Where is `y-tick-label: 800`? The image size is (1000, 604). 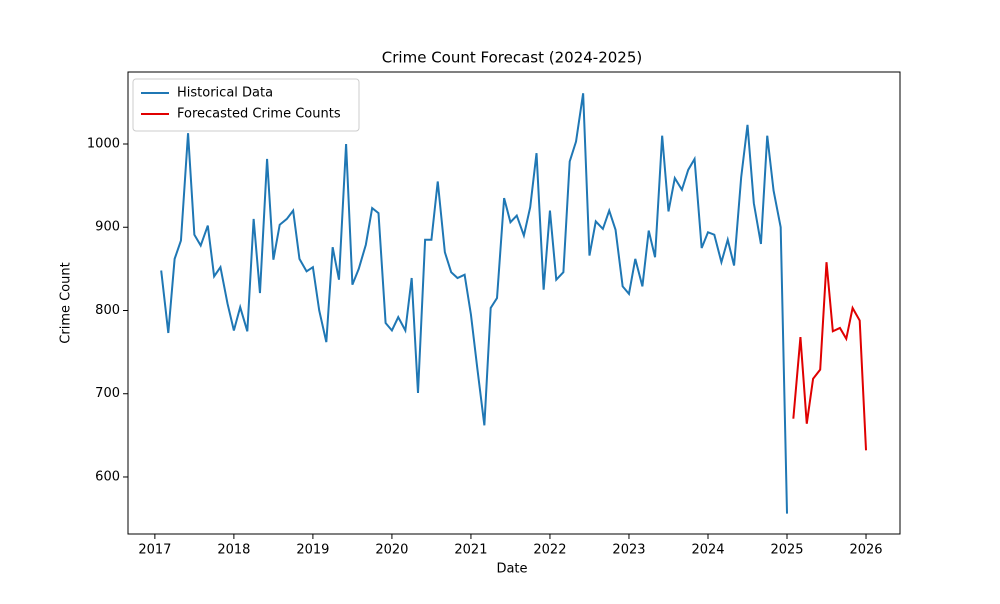
y-tick-label: 800 is located at coordinates (107, 310).